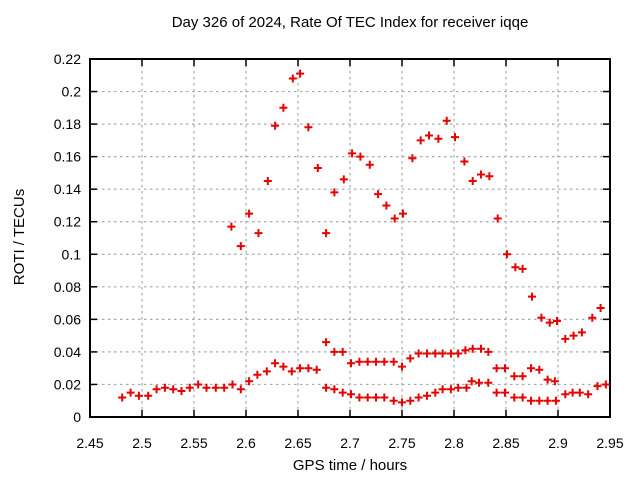 Image resolution: width=640 pixels, height=480 pixels. Describe the element at coordinates (505, 443) in the screenshot. I see `x-tick-label: 2.85` at that location.